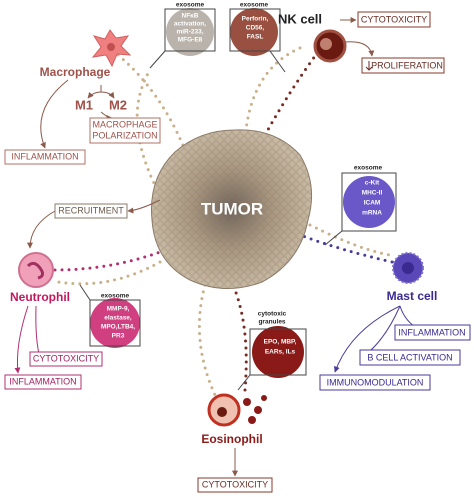  I want to click on eosinophil-nucleus, so click(222, 412).